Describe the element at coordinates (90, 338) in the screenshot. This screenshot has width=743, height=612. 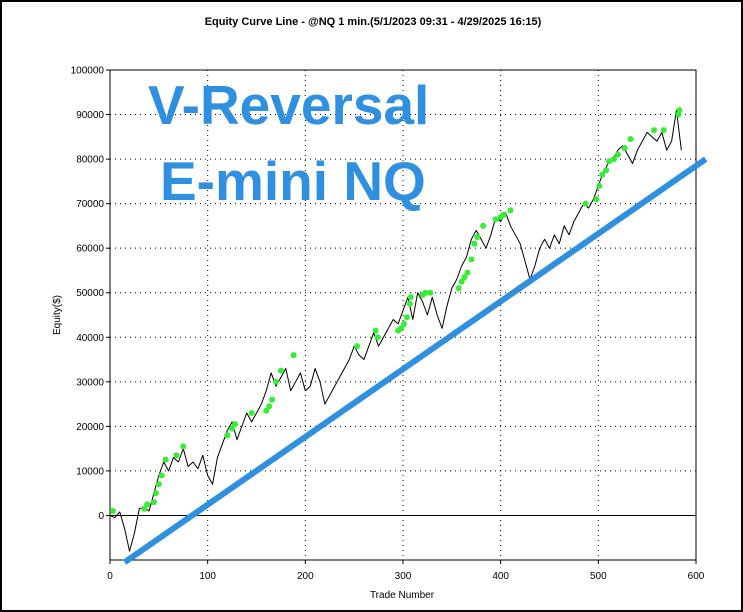
I see `y-tick-label: 40000` at that location.